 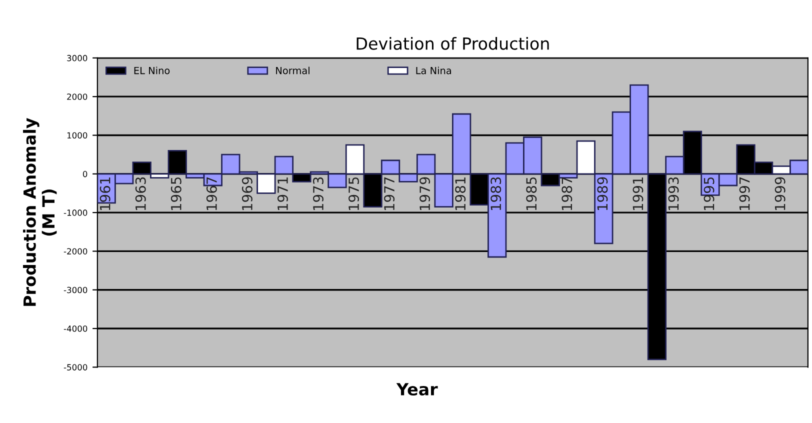 What do you see at coordinates (105, 194) in the screenshot?
I see `x-tick-label: 1961` at bounding box center [105, 194].